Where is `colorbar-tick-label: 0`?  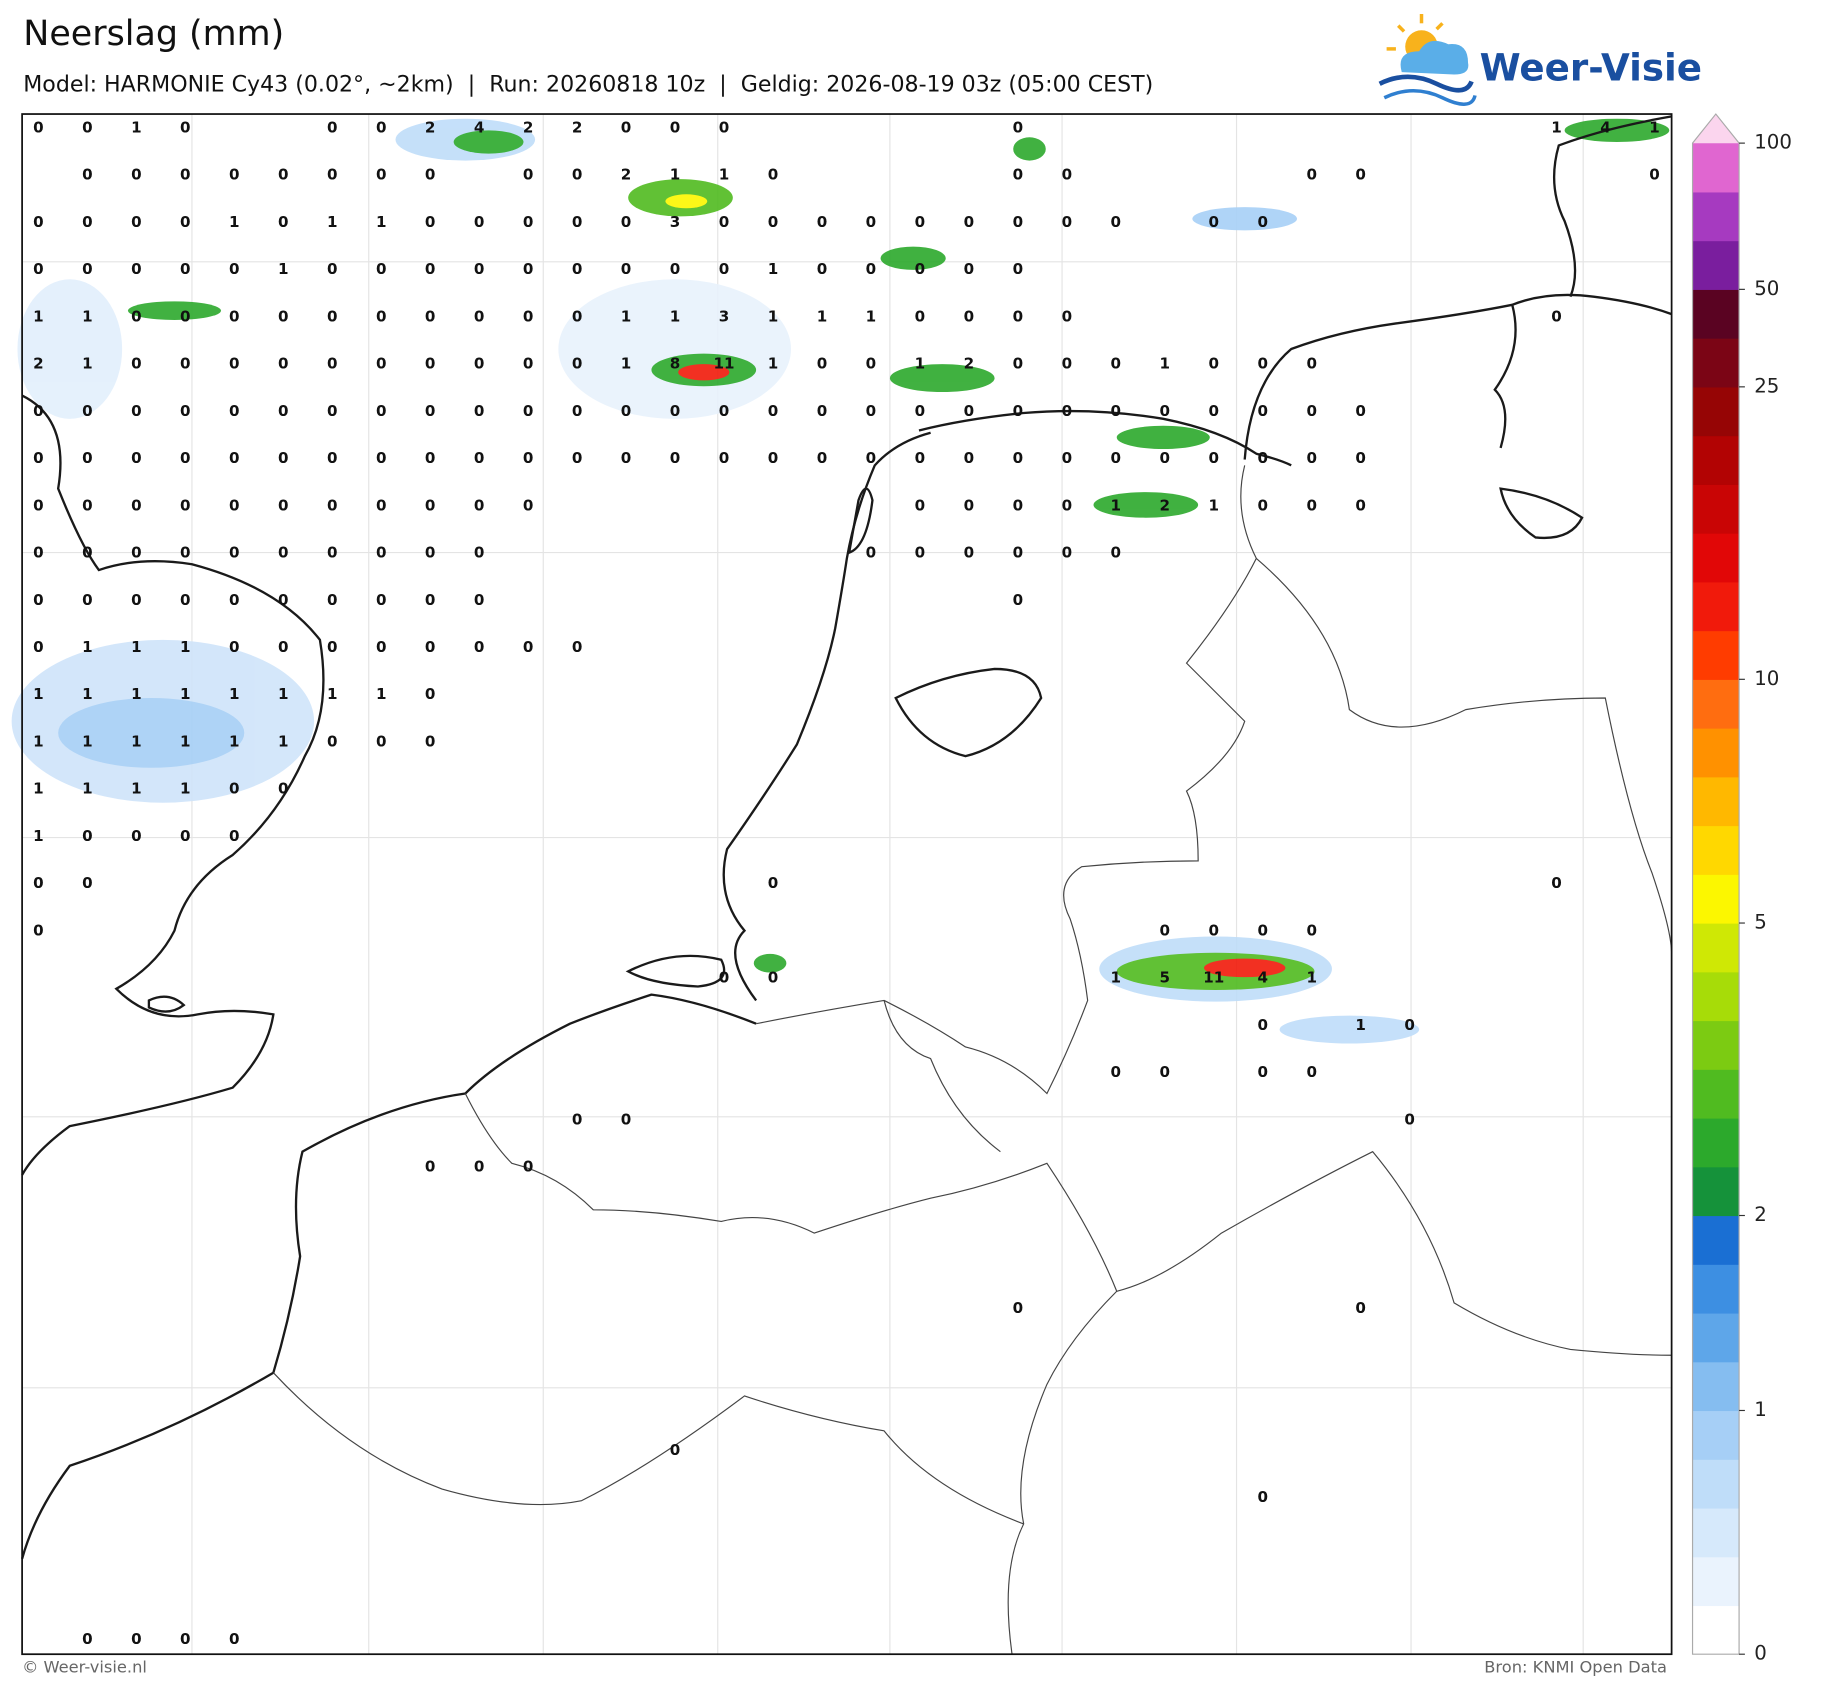
colorbar-tick-label: 0 is located at coordinates (1760, 1653).